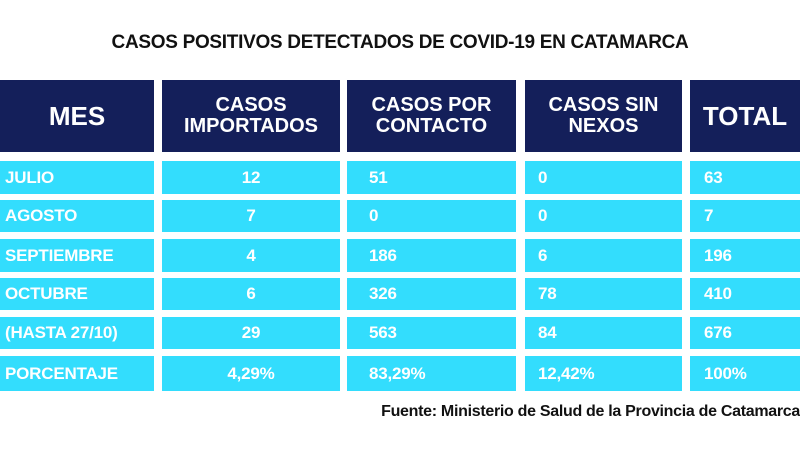 The height and width of the screenshot is (450, 800). What do you see at coordinates (603, 116) in the screenshot?
I see `header-casos-sin-nexos: CASOS SIN NEXOS` at bounding box center [603, 116].